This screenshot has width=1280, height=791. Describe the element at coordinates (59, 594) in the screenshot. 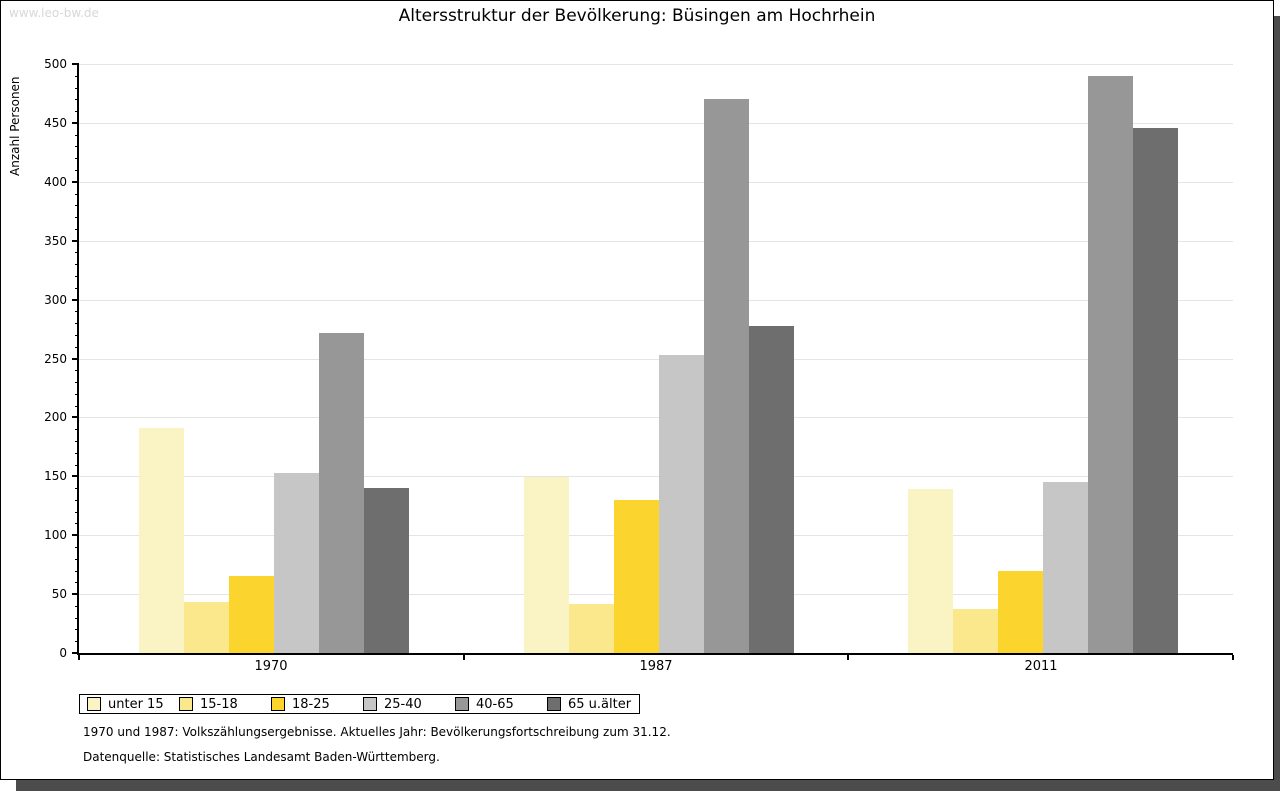

I see `y-tick-label-50: 50` at that location.